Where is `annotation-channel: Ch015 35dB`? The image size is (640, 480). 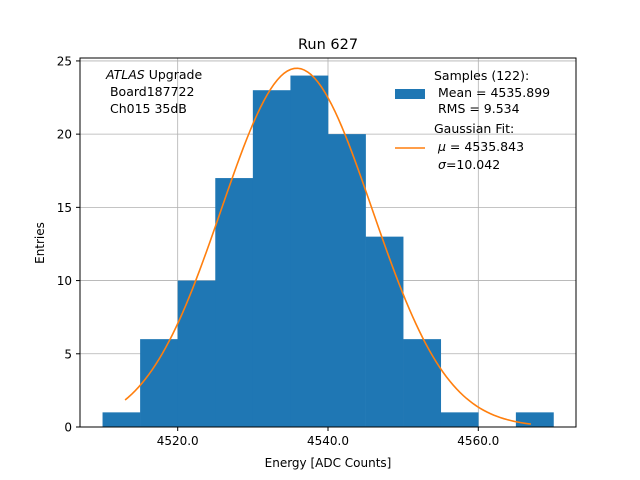 annotation-channel: Ch015 35dB is located at coordinates (146, 108).